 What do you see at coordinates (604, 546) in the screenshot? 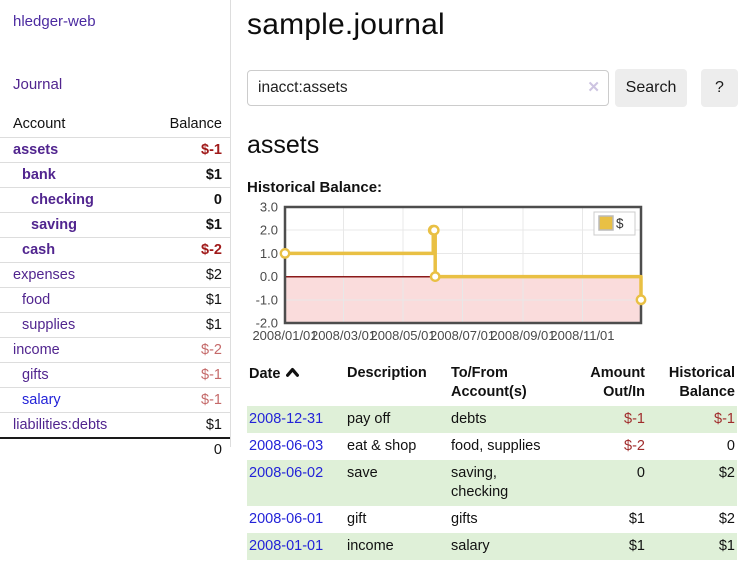
I see `transaction-amount: $1` at bounding box center [604, 546].